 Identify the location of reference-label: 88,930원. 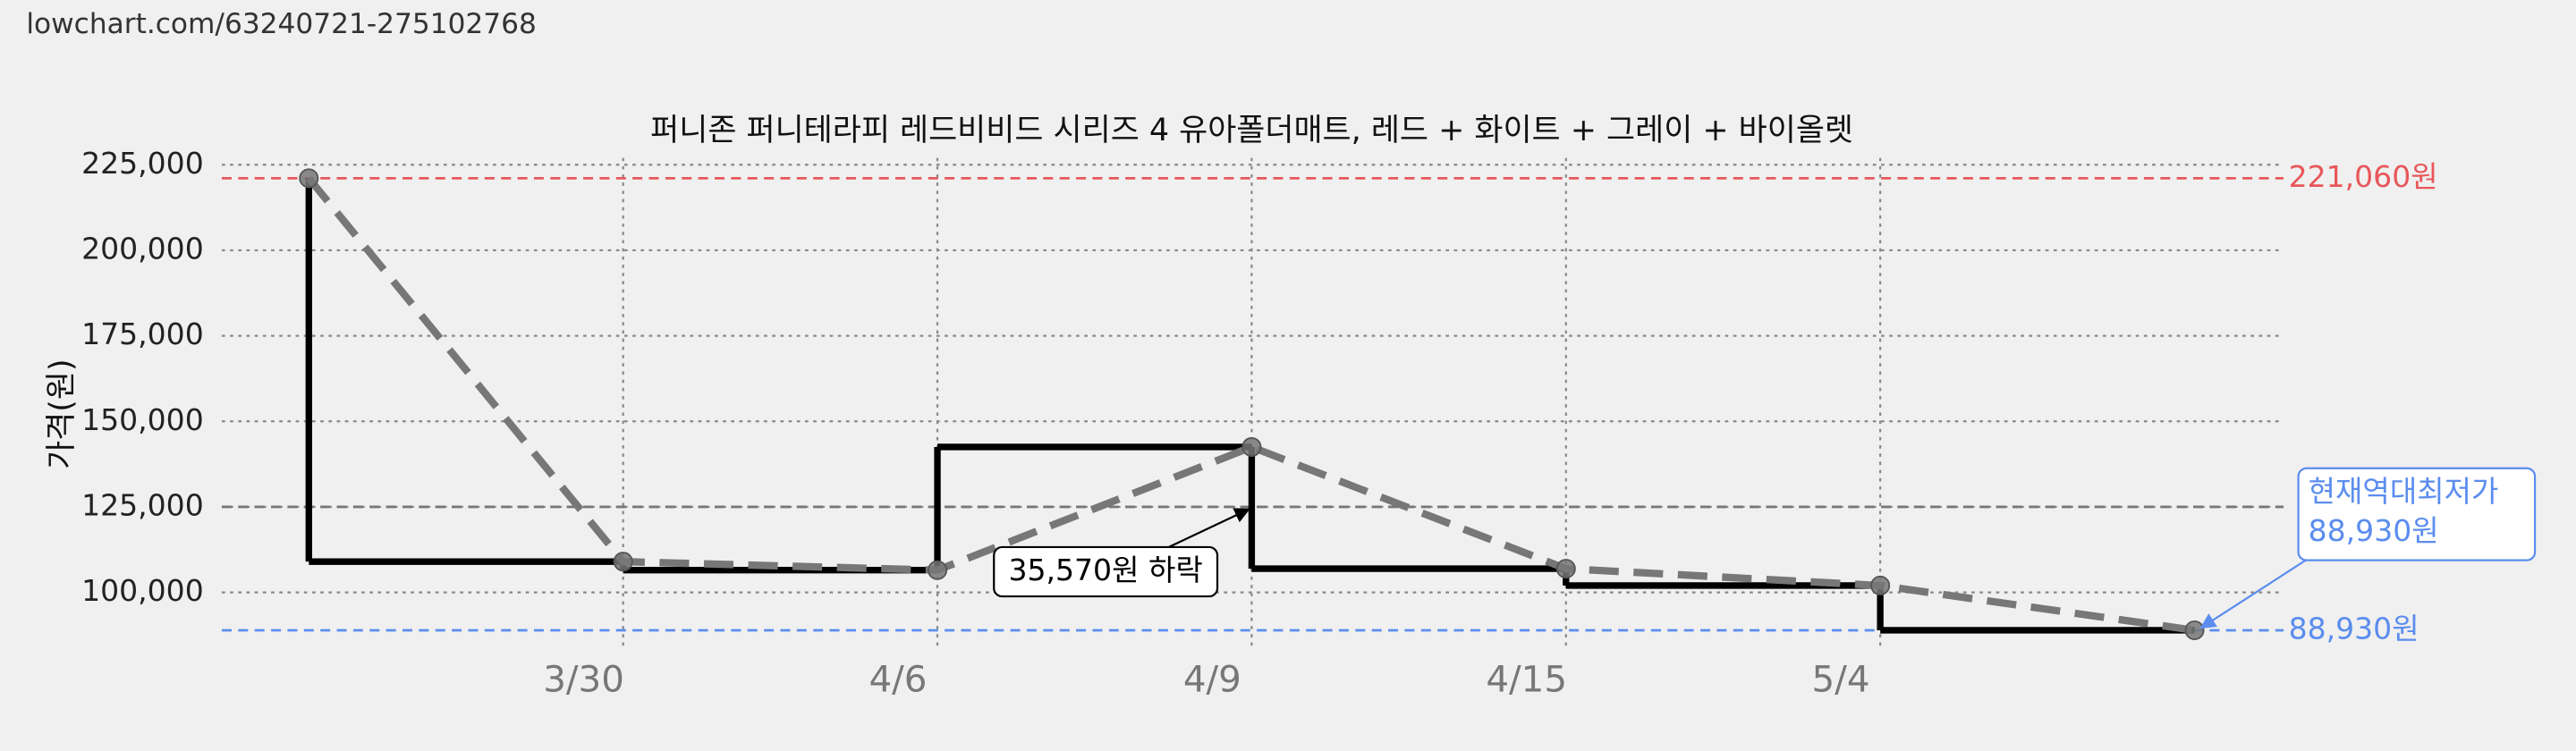
(2354, 628).